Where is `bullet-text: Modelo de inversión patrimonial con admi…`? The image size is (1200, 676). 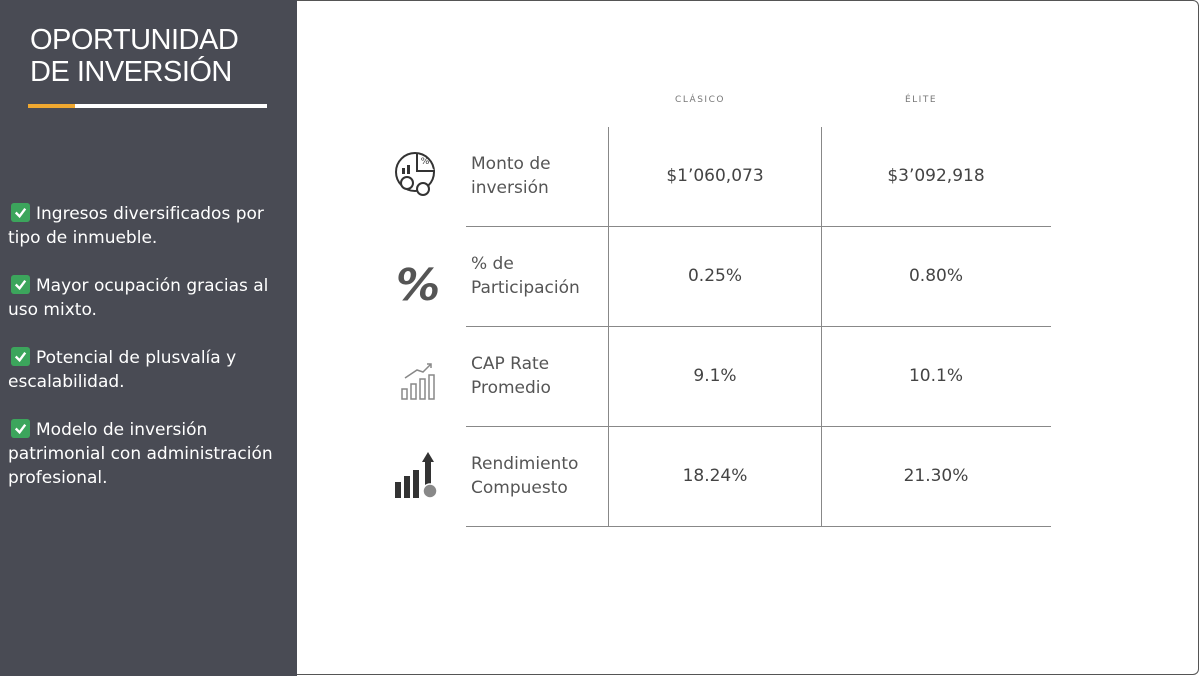 bullet-text: Modelo de inversión patrimonial con admi… is located at coordinates (140, 454).